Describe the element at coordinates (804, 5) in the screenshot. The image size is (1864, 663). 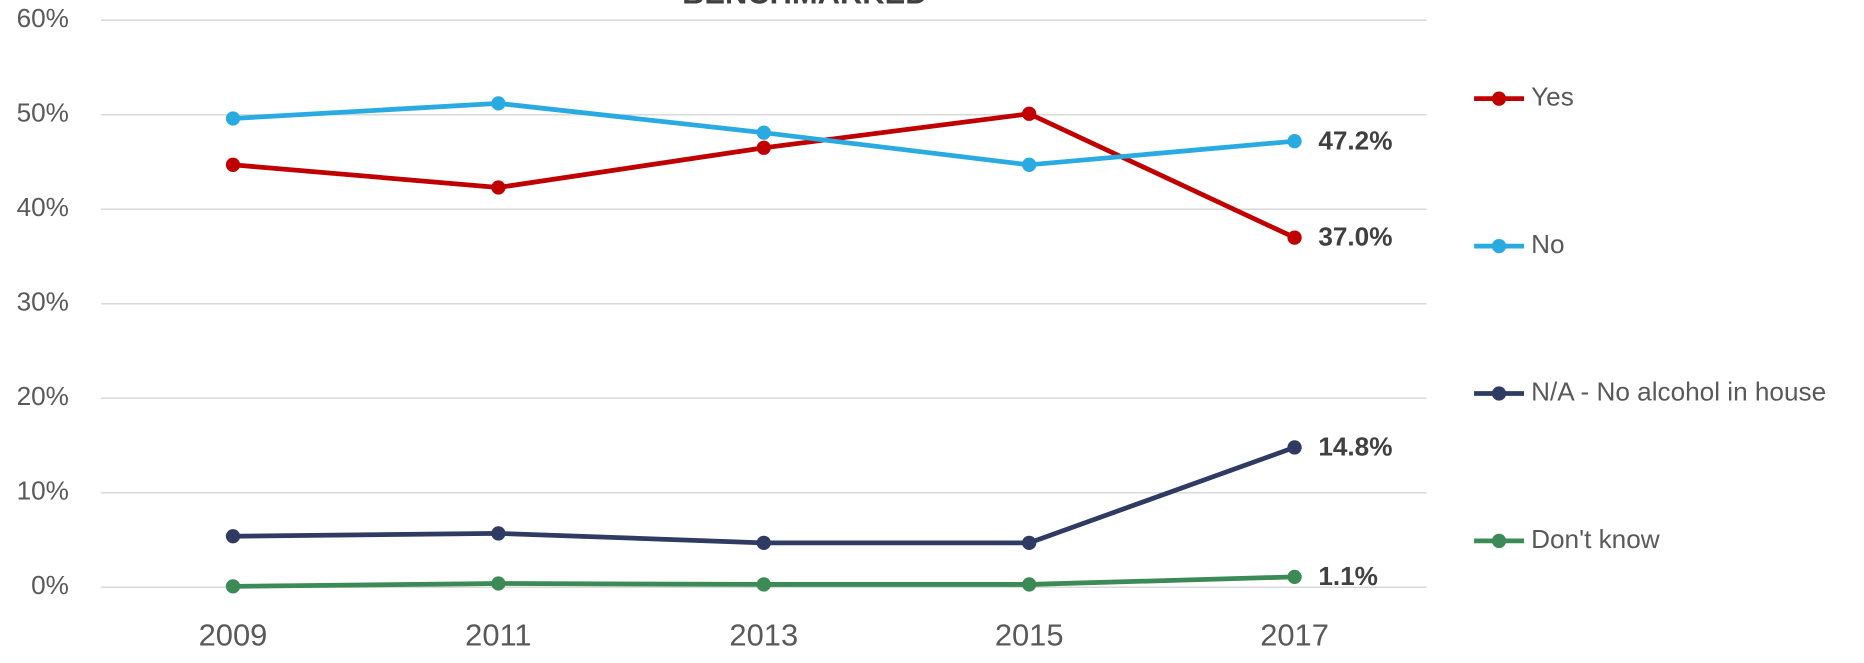
I see `chart-title: BENCHMARKED` at that location.